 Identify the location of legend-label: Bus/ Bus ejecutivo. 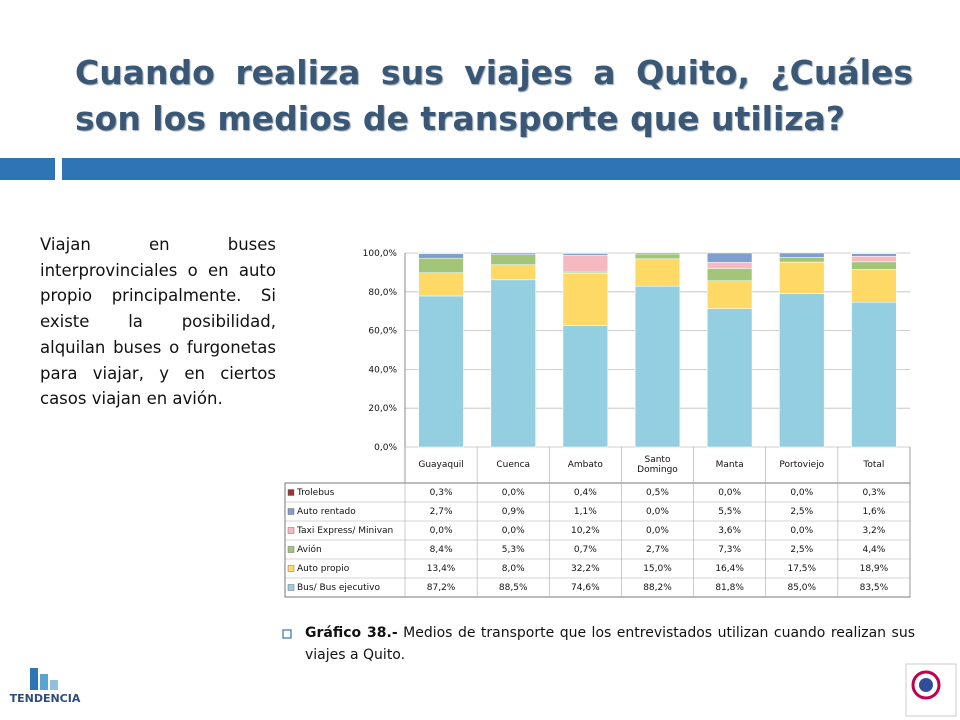
(338, 587).